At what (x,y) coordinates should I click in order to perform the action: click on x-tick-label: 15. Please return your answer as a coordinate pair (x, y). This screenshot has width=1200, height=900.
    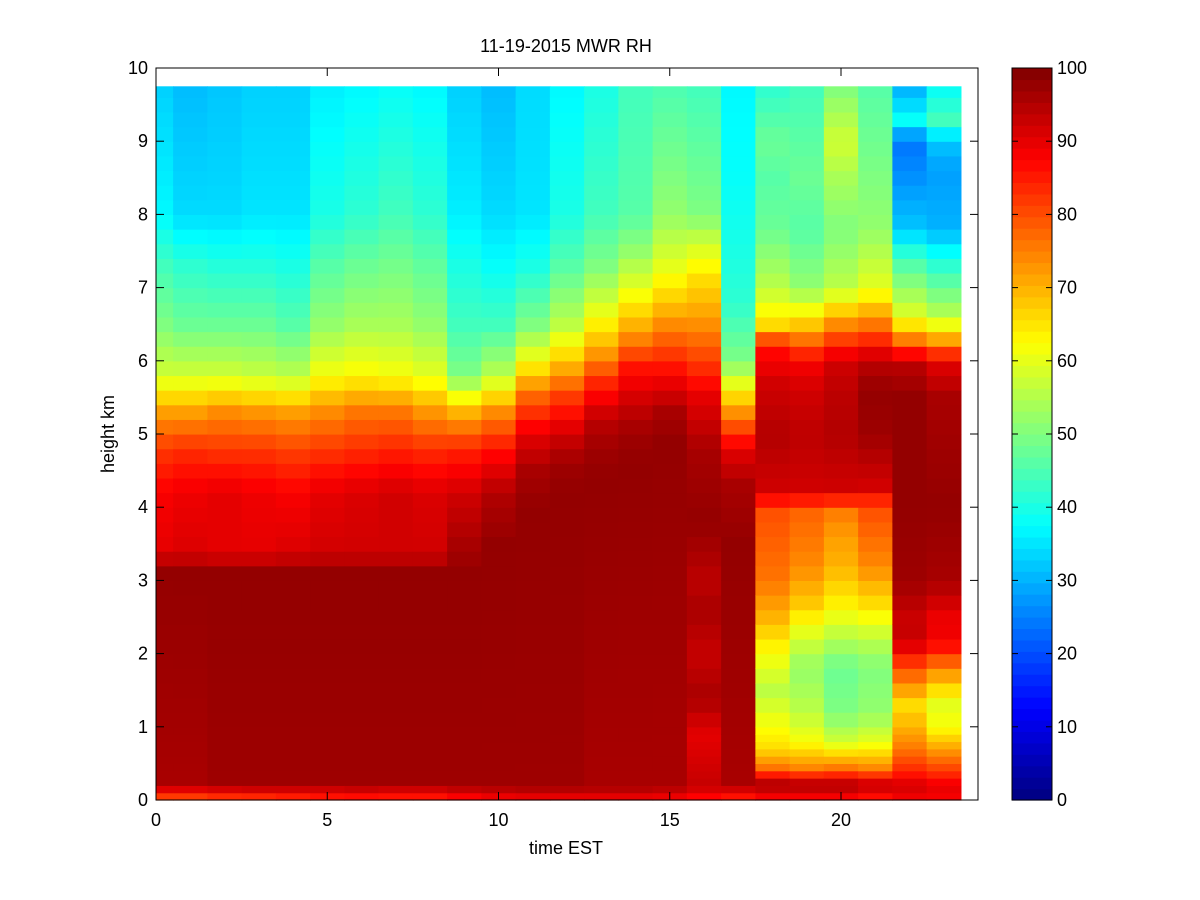
    Looking at the image, I should click on (670, 820).